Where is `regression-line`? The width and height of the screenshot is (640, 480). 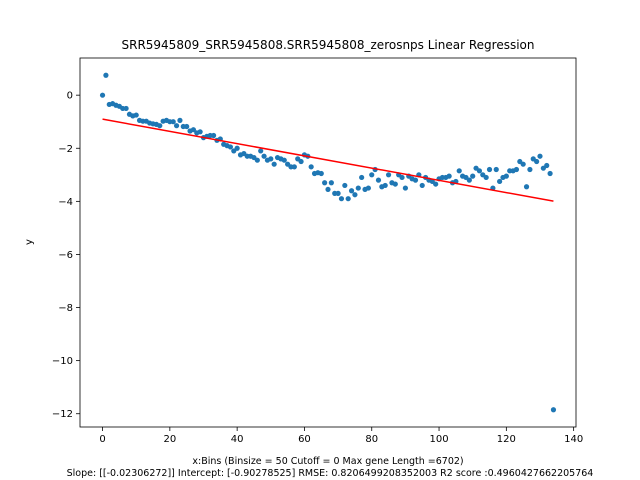
regression-line is located at coordinates (328, 160).